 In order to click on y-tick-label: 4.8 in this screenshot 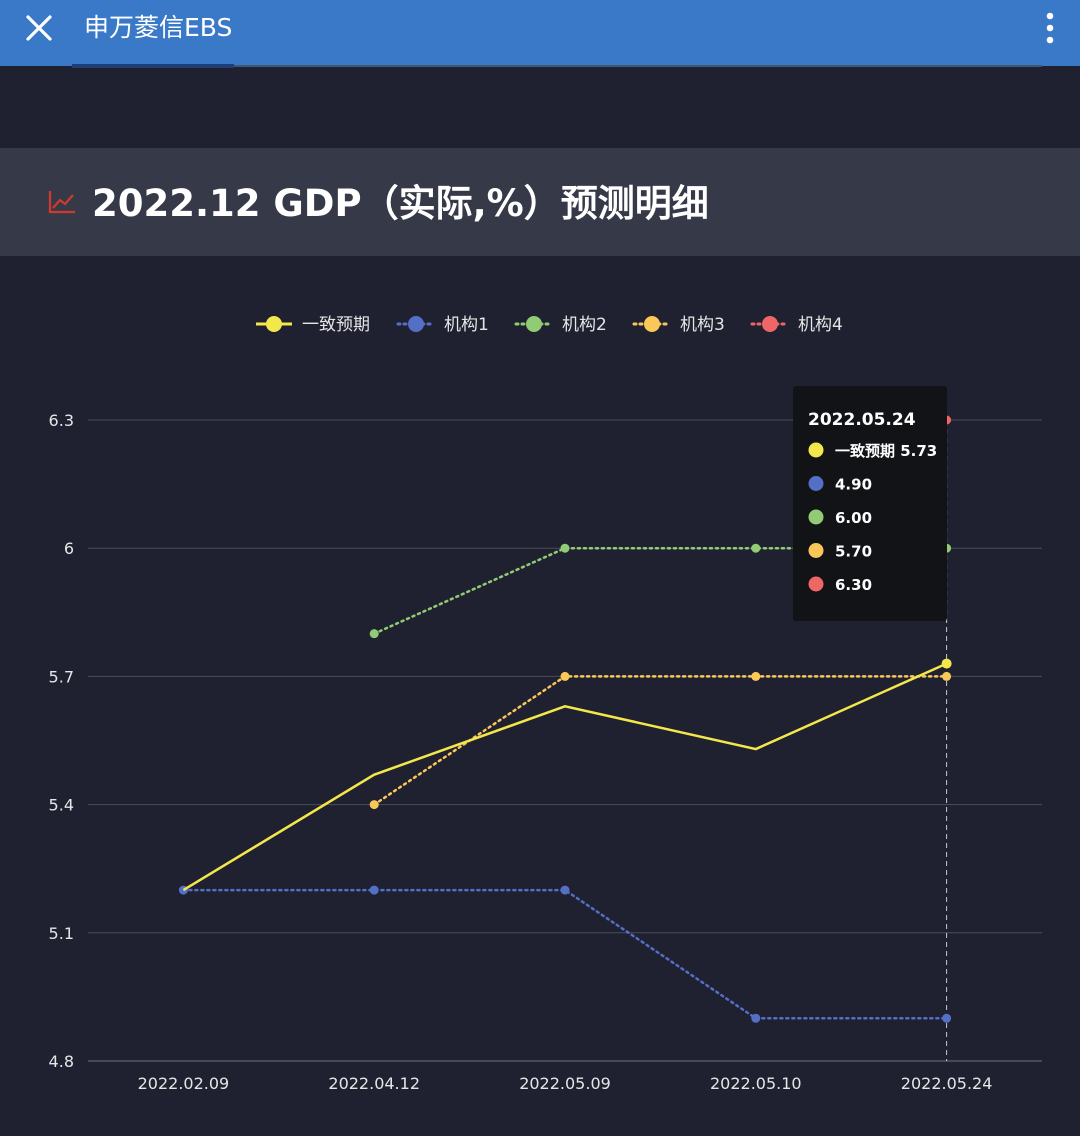, I will do `click(61, 1061)`.